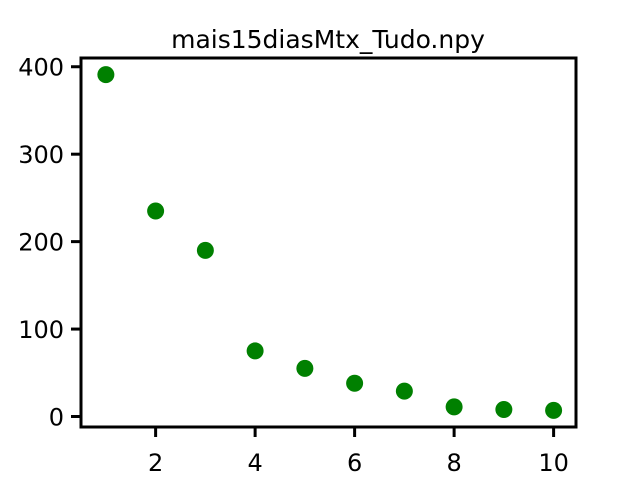 This screenshot has width=640, height=480. I want to click on x-tick-label: 2, so click(155, 463).